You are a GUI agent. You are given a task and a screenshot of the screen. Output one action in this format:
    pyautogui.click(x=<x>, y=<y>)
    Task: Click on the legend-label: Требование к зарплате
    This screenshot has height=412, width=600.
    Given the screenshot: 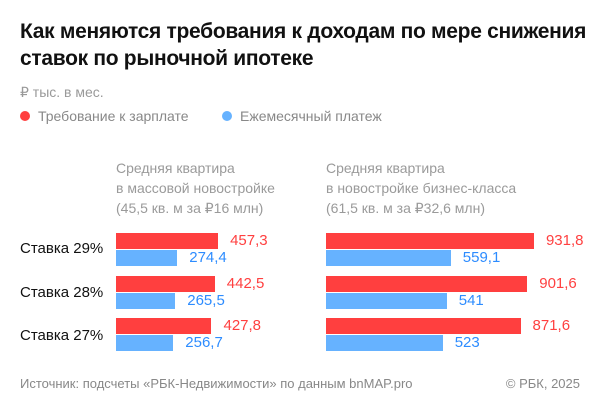 What is the action you would take?
    pyautogui.click(x=113, y=116)
    